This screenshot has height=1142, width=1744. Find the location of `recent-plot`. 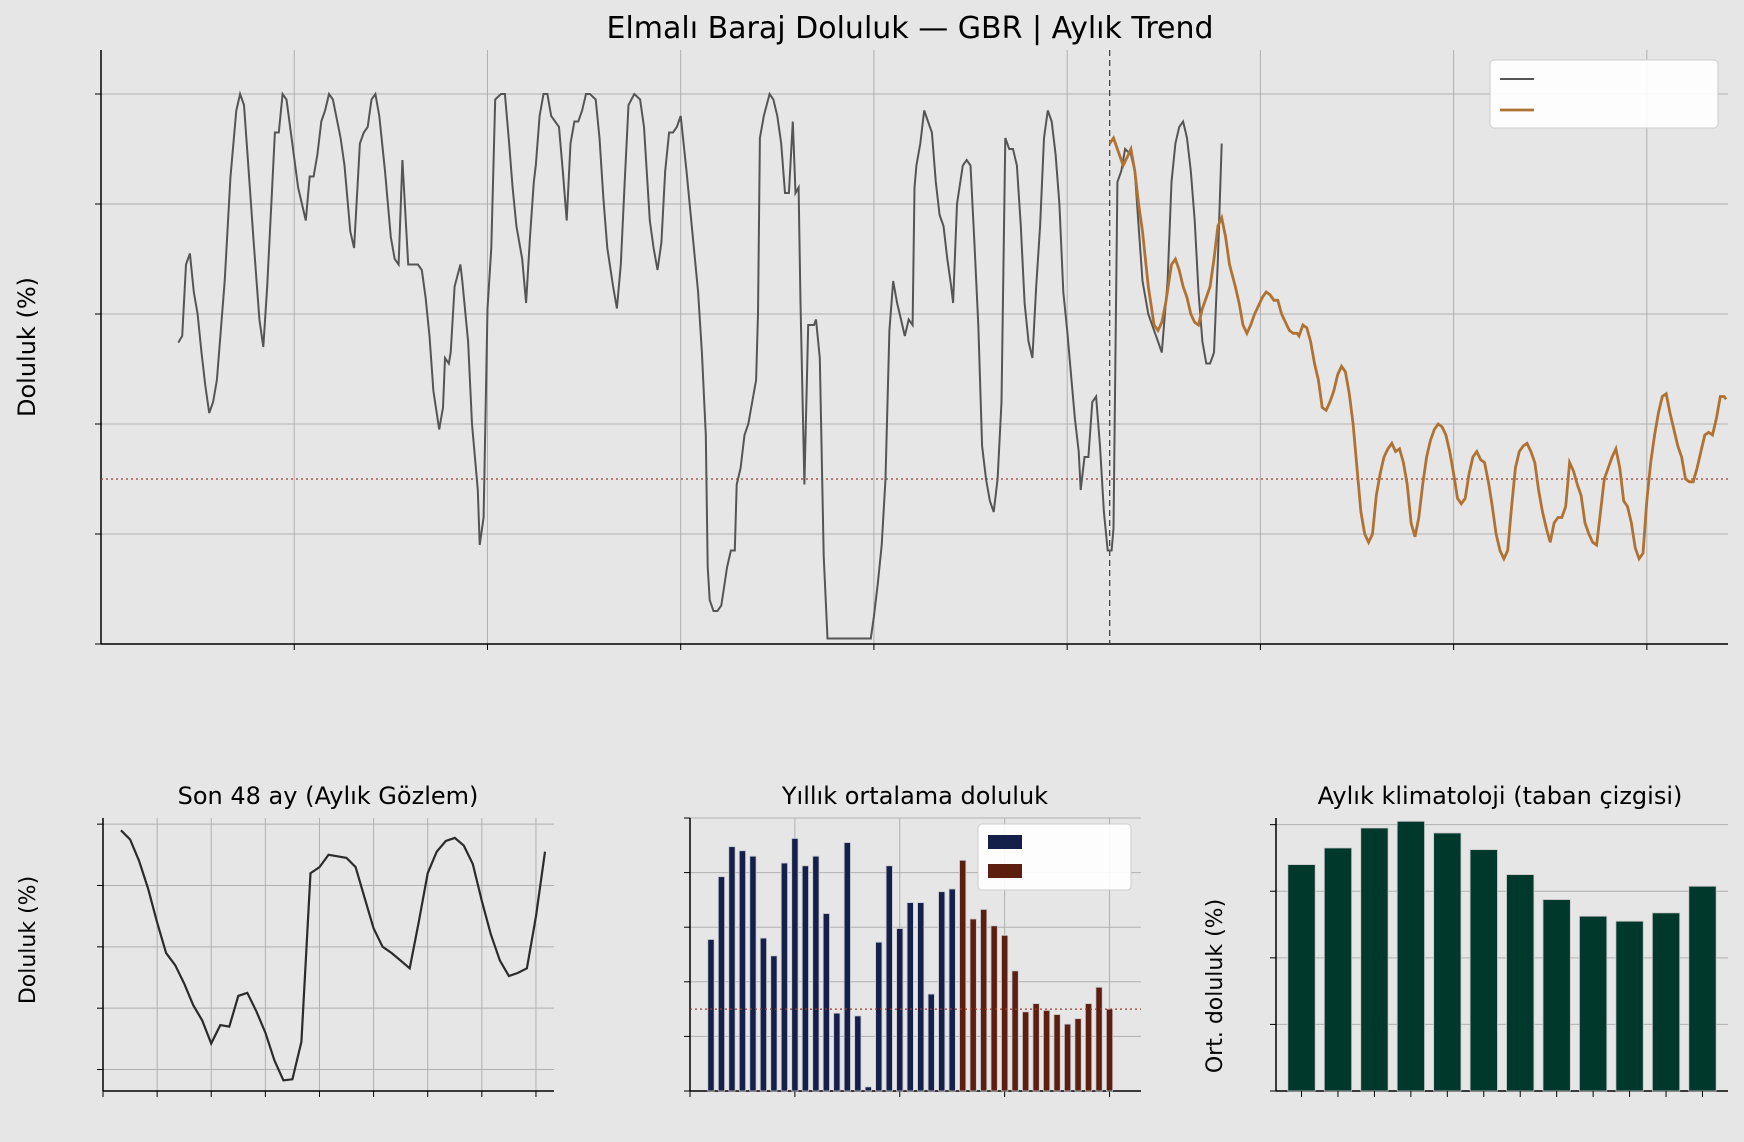

recent-plot is located at coordinates (325, 957).